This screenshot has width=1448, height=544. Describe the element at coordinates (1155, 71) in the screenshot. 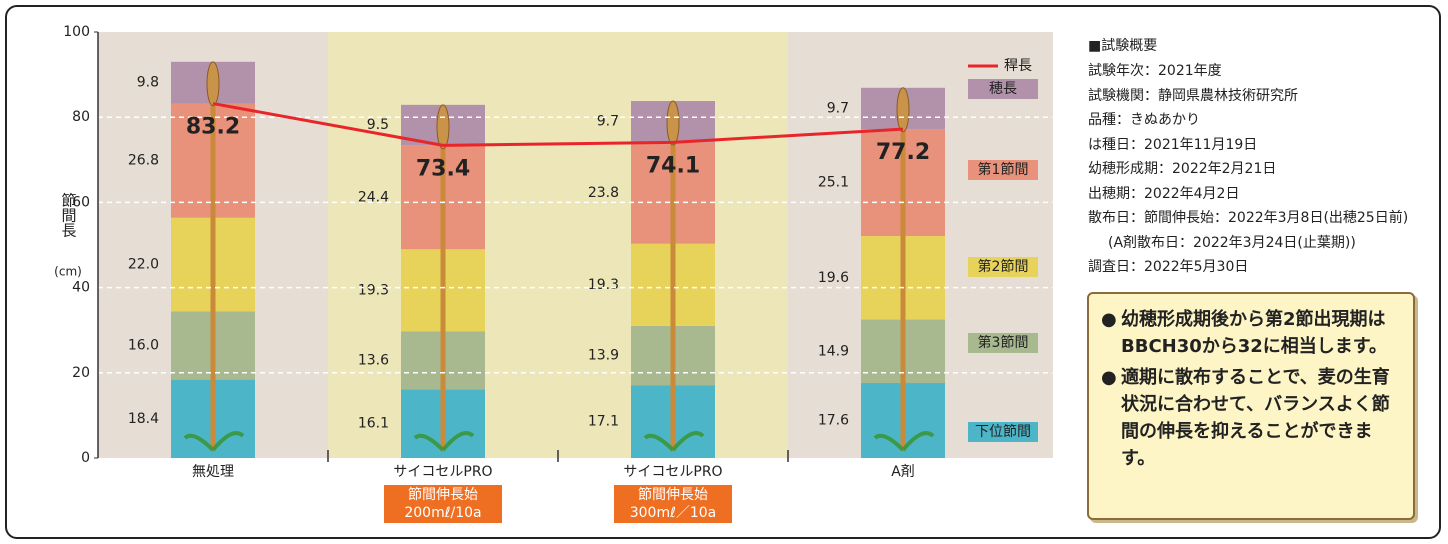

I see `summary-item: 試験年次：2021年度` at that location.